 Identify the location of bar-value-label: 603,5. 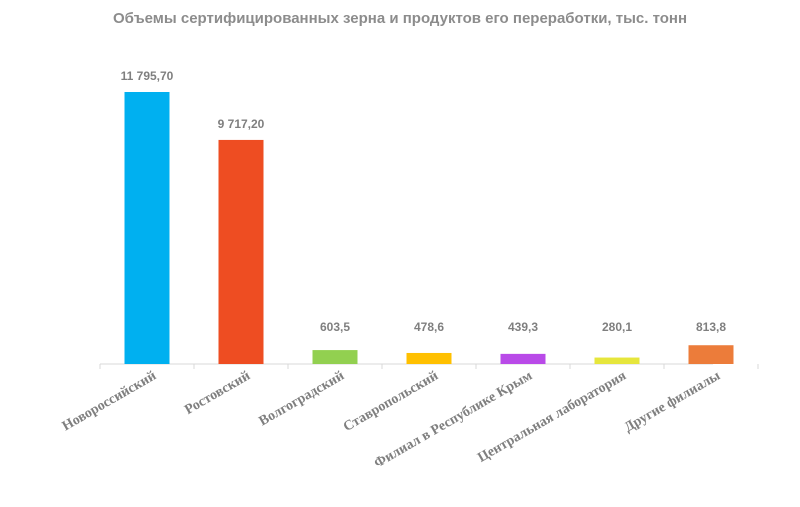
(335, 327).